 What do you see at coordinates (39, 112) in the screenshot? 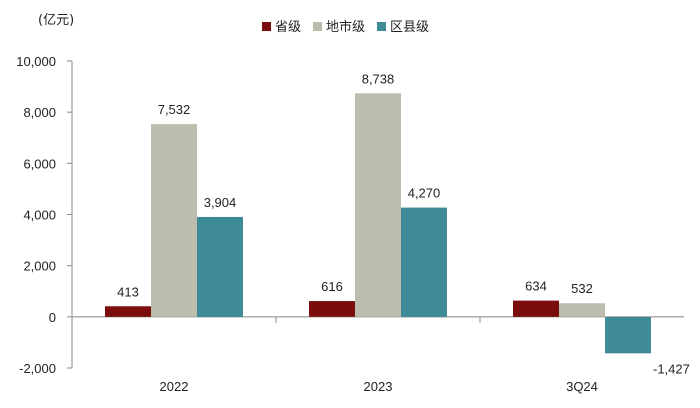
I see `y-tick-label: 8,000` at bounding box center [39, 112].